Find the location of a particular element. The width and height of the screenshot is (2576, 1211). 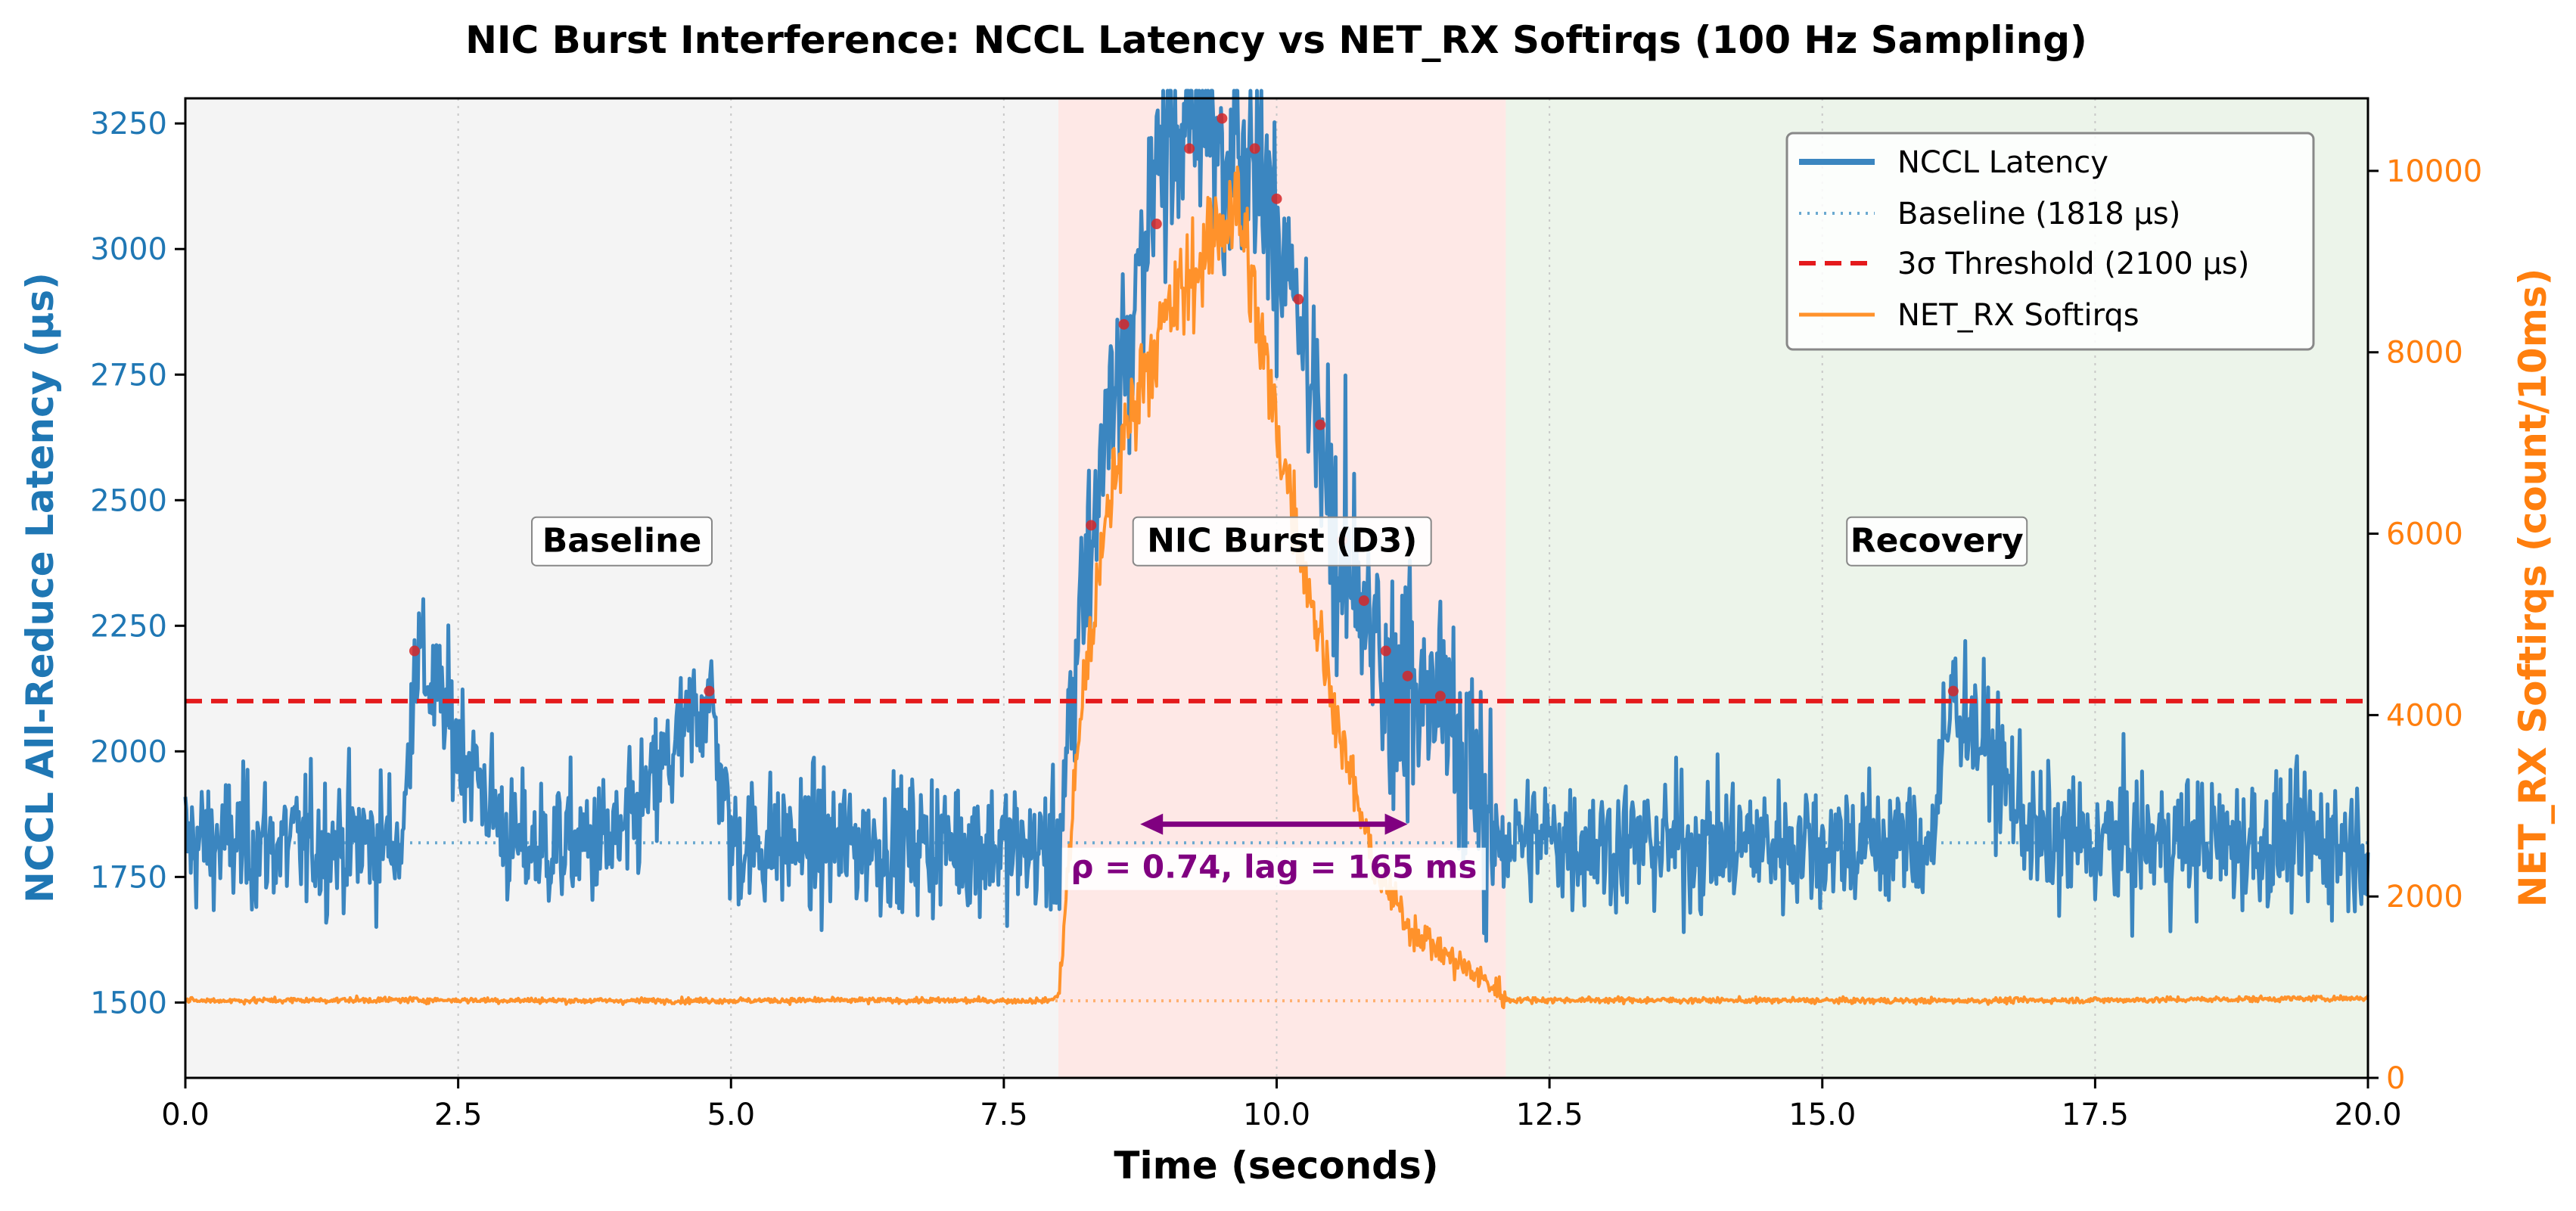

x-tick-label-1: 2.5 is located at coordinates (459, 1115).